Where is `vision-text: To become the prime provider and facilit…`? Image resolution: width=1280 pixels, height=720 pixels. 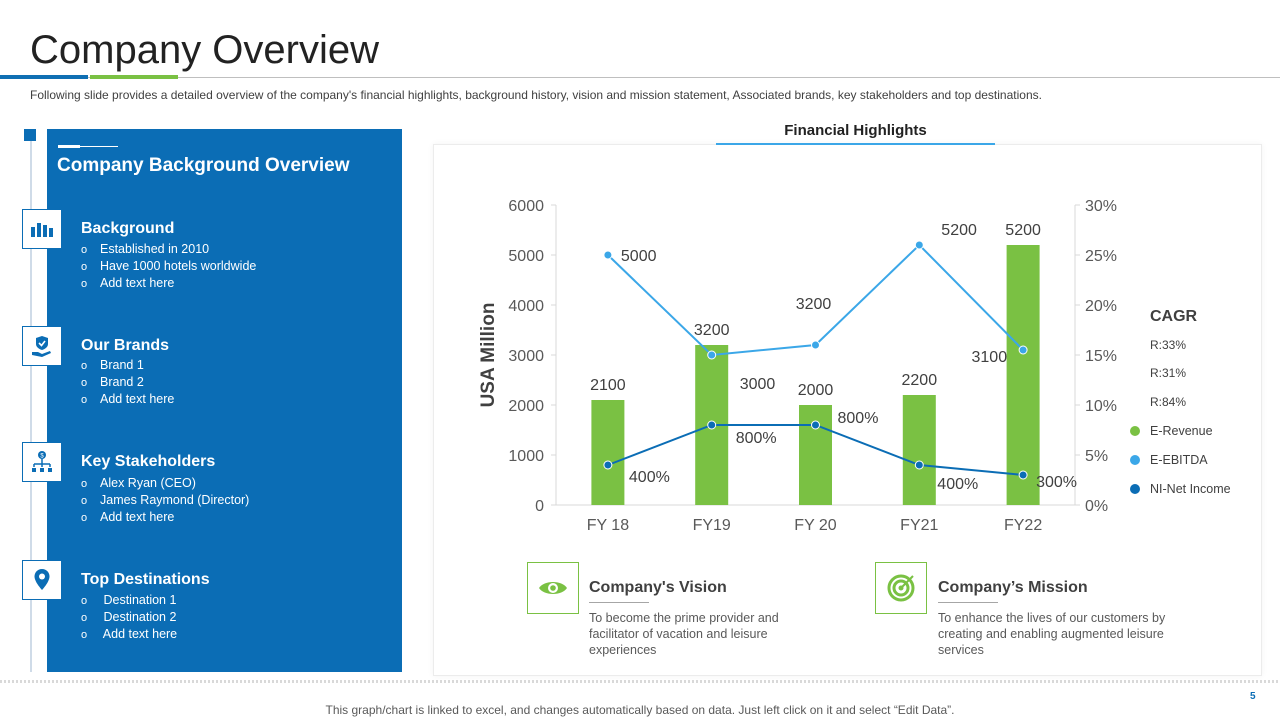
vision-text: To become the prime provider and facilit… is located at coordinates (684, 634).